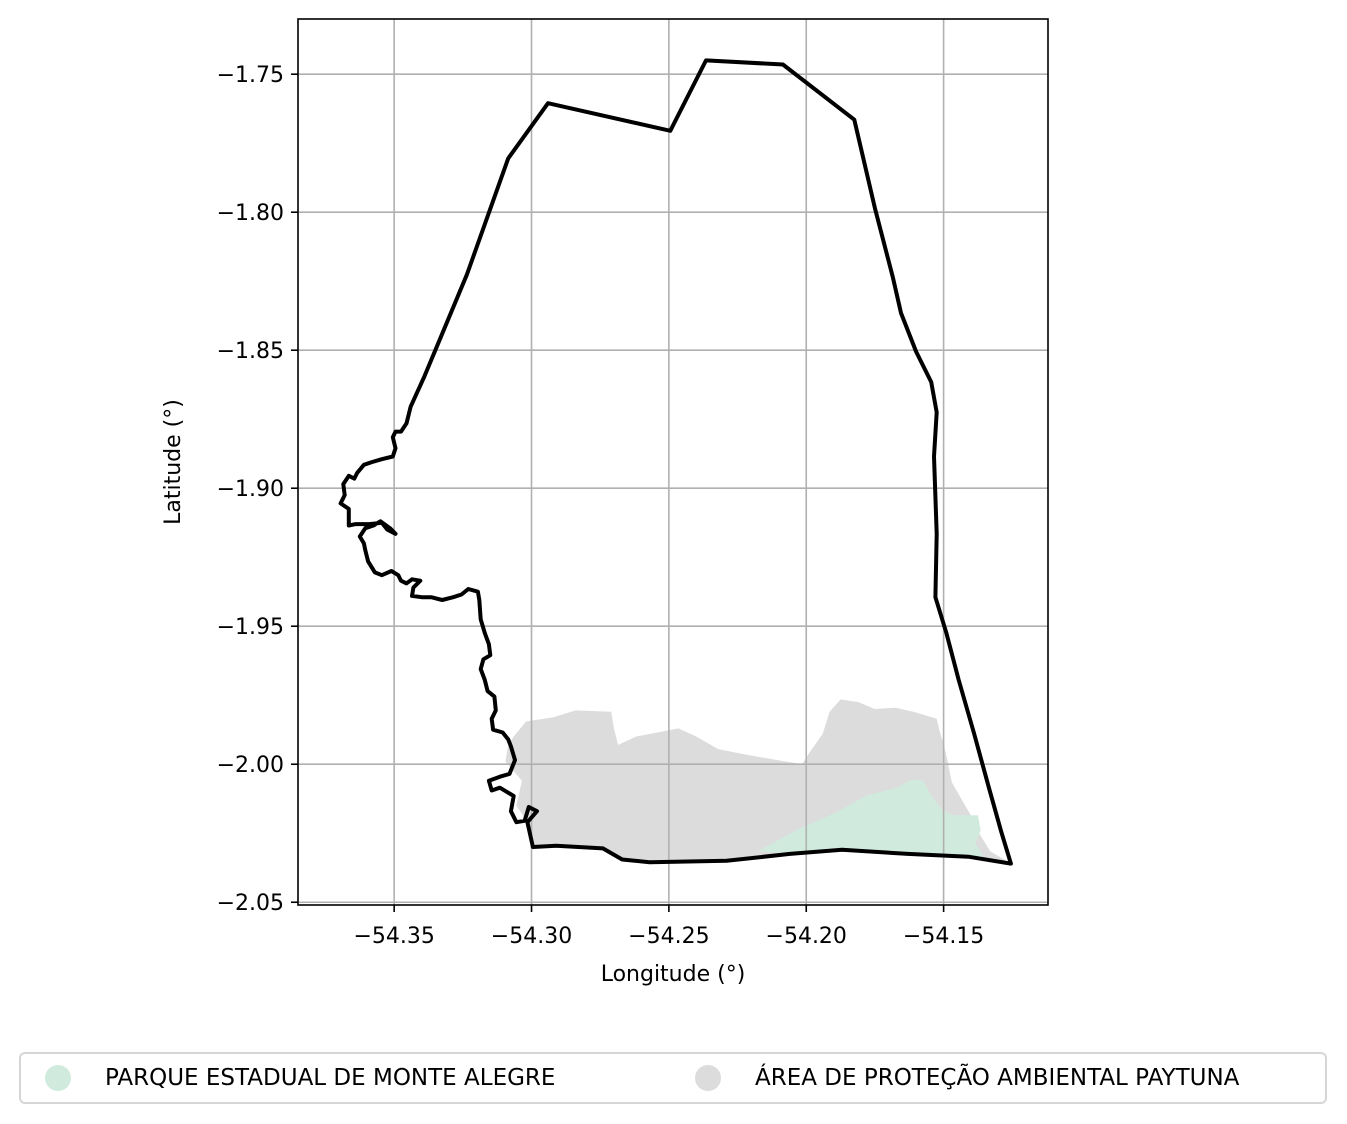 The height and width of the screenshot is (1124, 1347). Describe the element at coordinates (806, 936) in the screenshot. I see `x-tick-label-3: −54.20` at that location.